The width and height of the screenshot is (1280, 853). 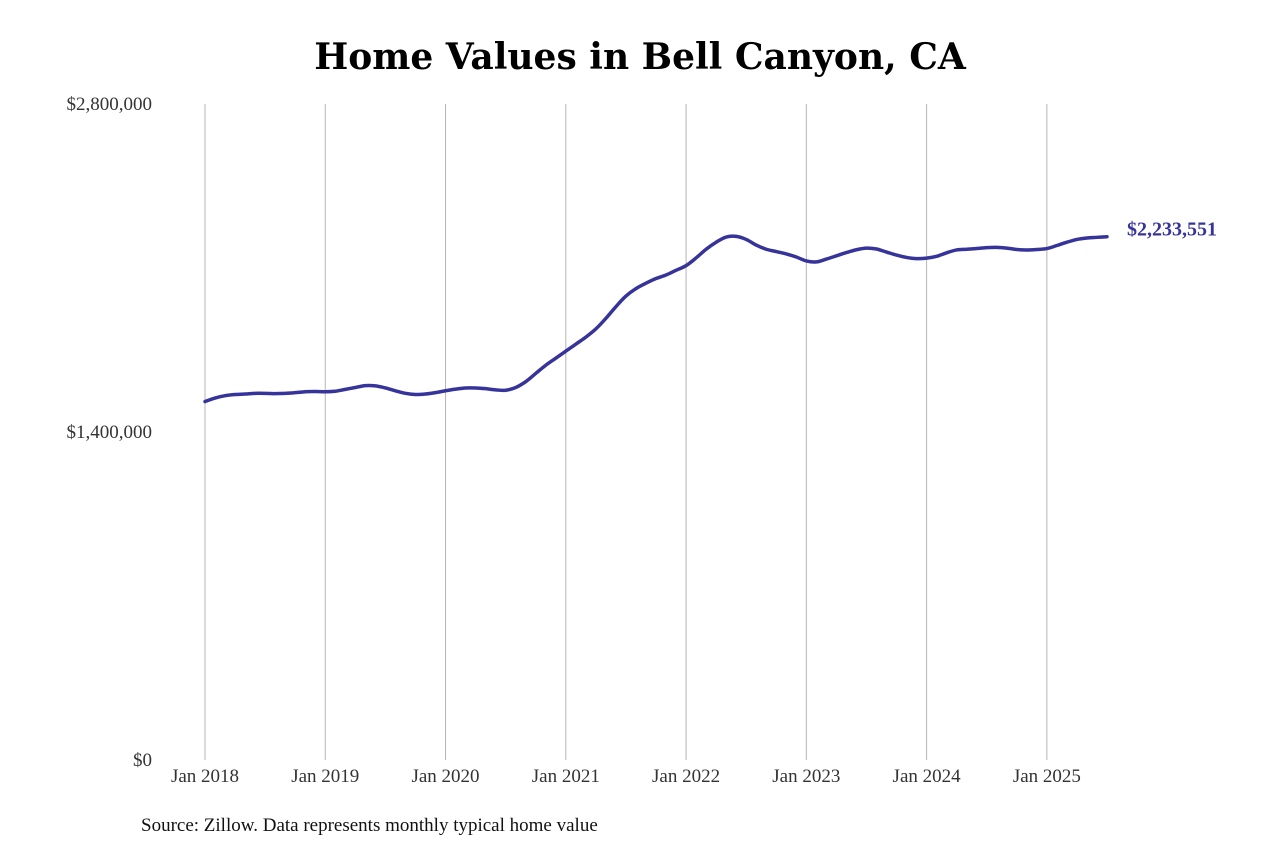 What do you see at coordinates (640, 57) in the screenshot?
I see `chart-title: Home Values in Bell Canyon, CA` at bounding box center [640, 57].